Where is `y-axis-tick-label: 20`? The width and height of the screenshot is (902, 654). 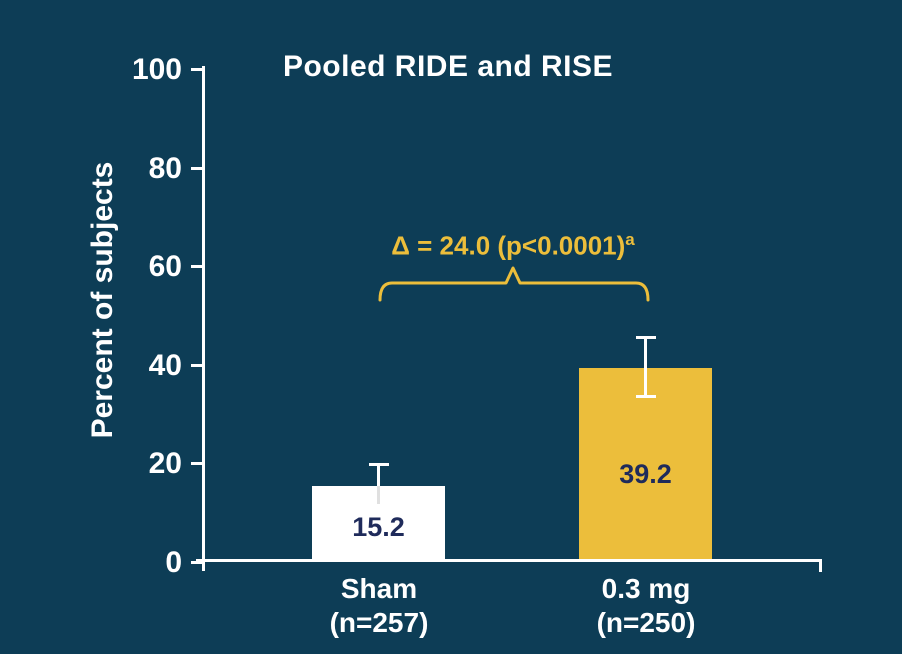
y-axis-tick-label: 20 is located at coordinates (165, 463).